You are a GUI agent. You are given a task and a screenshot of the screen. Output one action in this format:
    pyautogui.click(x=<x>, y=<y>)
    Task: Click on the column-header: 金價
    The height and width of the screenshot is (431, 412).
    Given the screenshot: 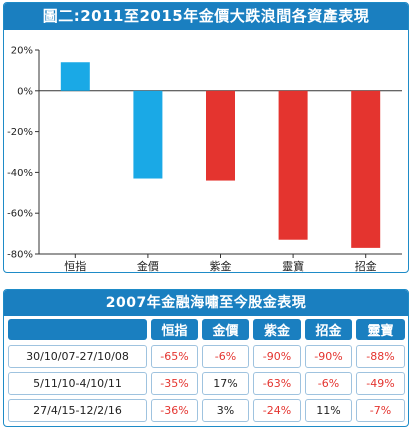 What is the action you would take?
    pyautogui.click(x=225, y=329)
    